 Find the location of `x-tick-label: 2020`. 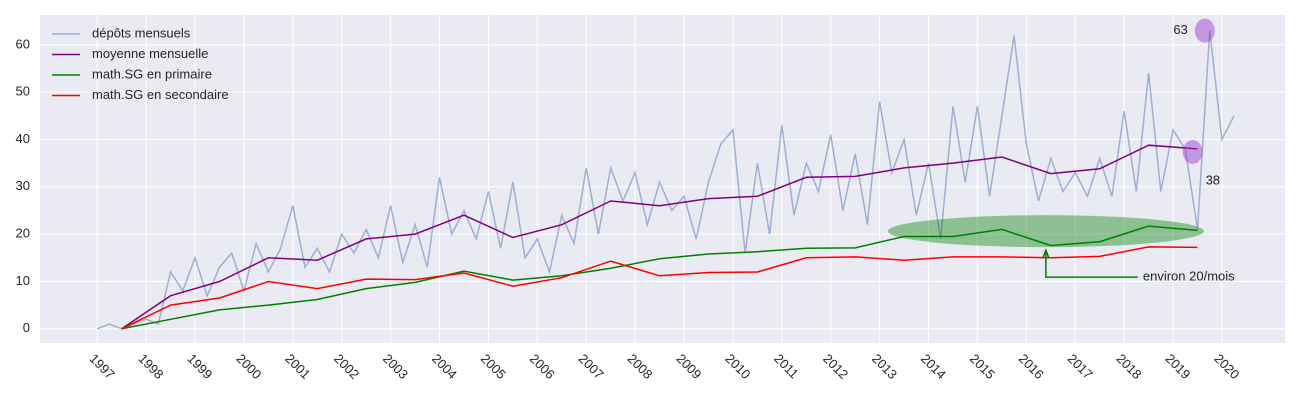

x-tick-label: 2020 is located at coordinates (1226, 366).